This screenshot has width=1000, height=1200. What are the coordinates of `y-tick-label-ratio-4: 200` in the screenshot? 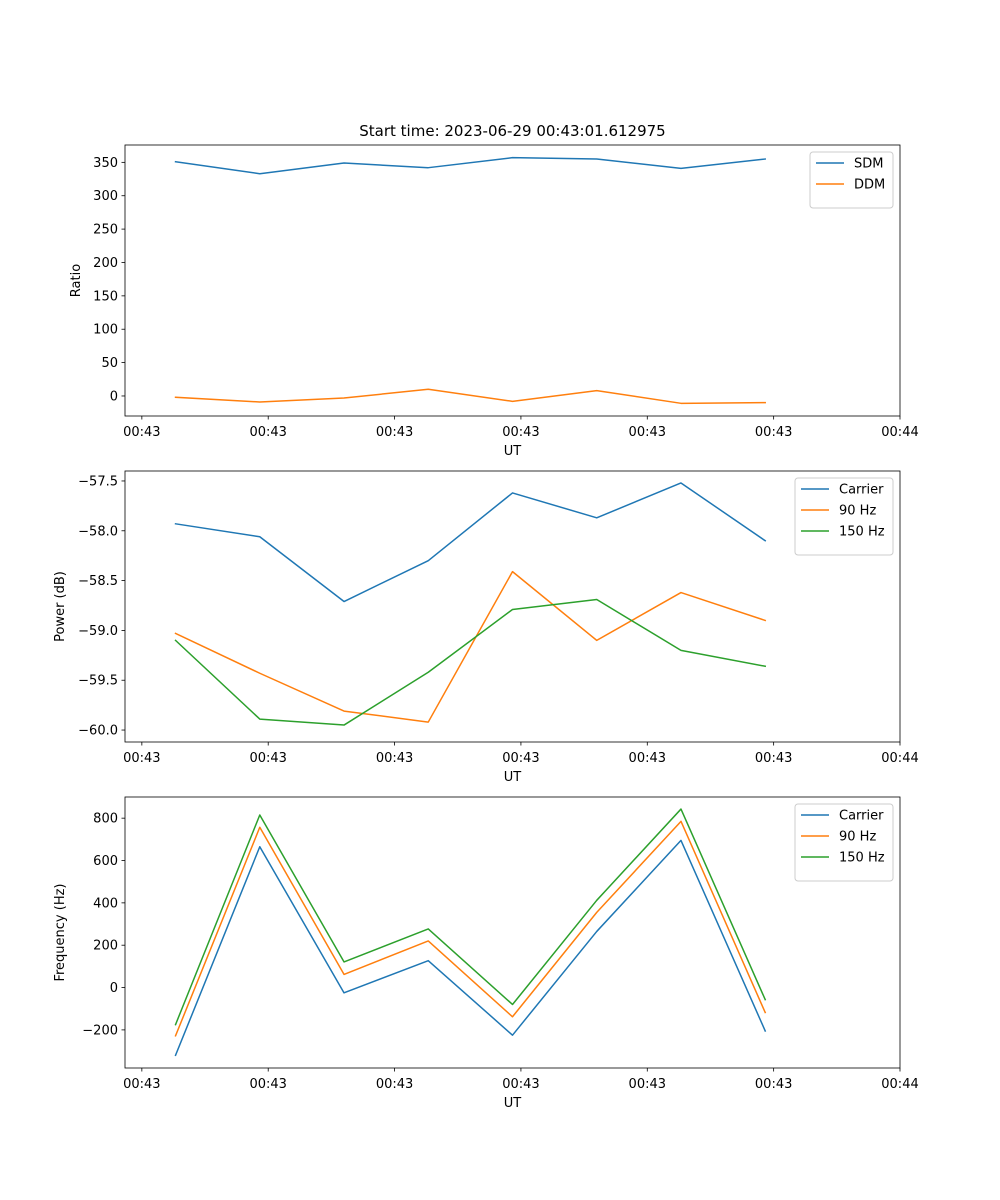 It's located at (105, 263).